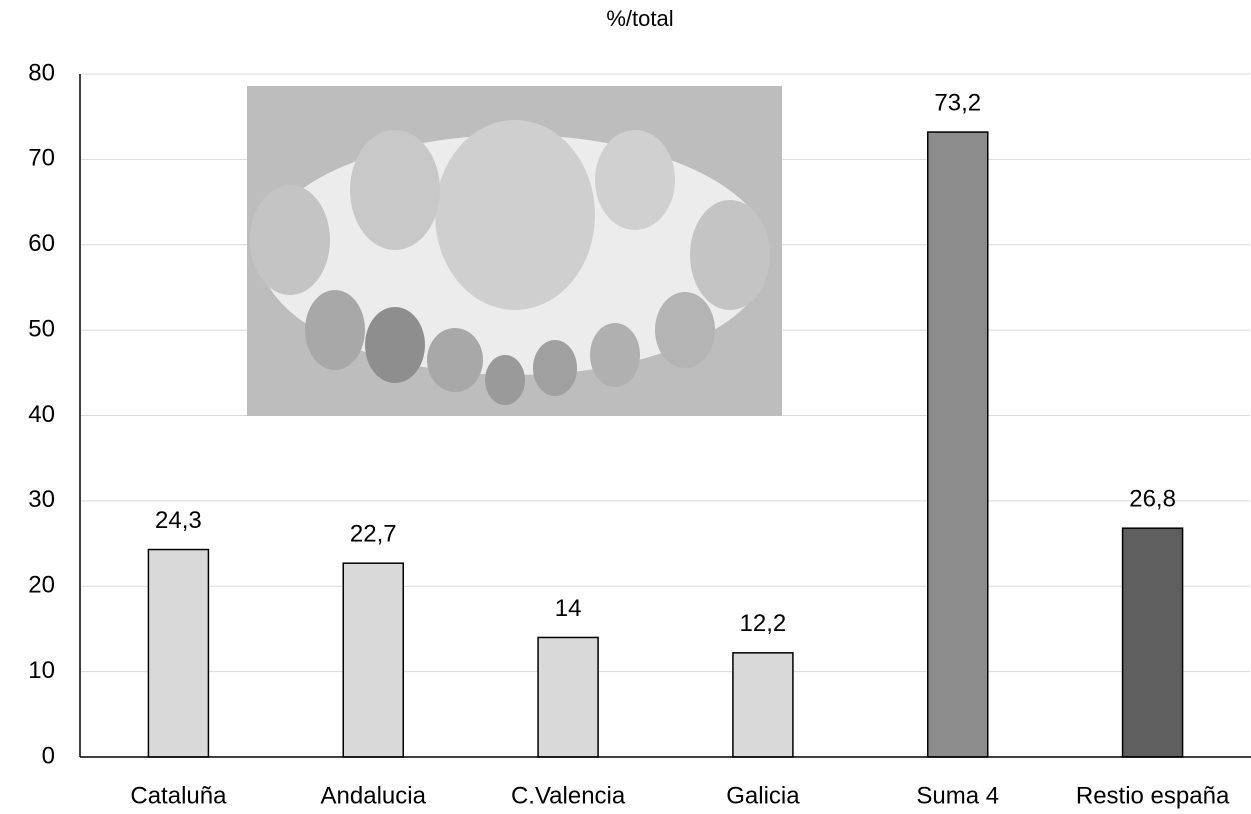  I want to click on y-tick-label: 10, so click(41, 670).